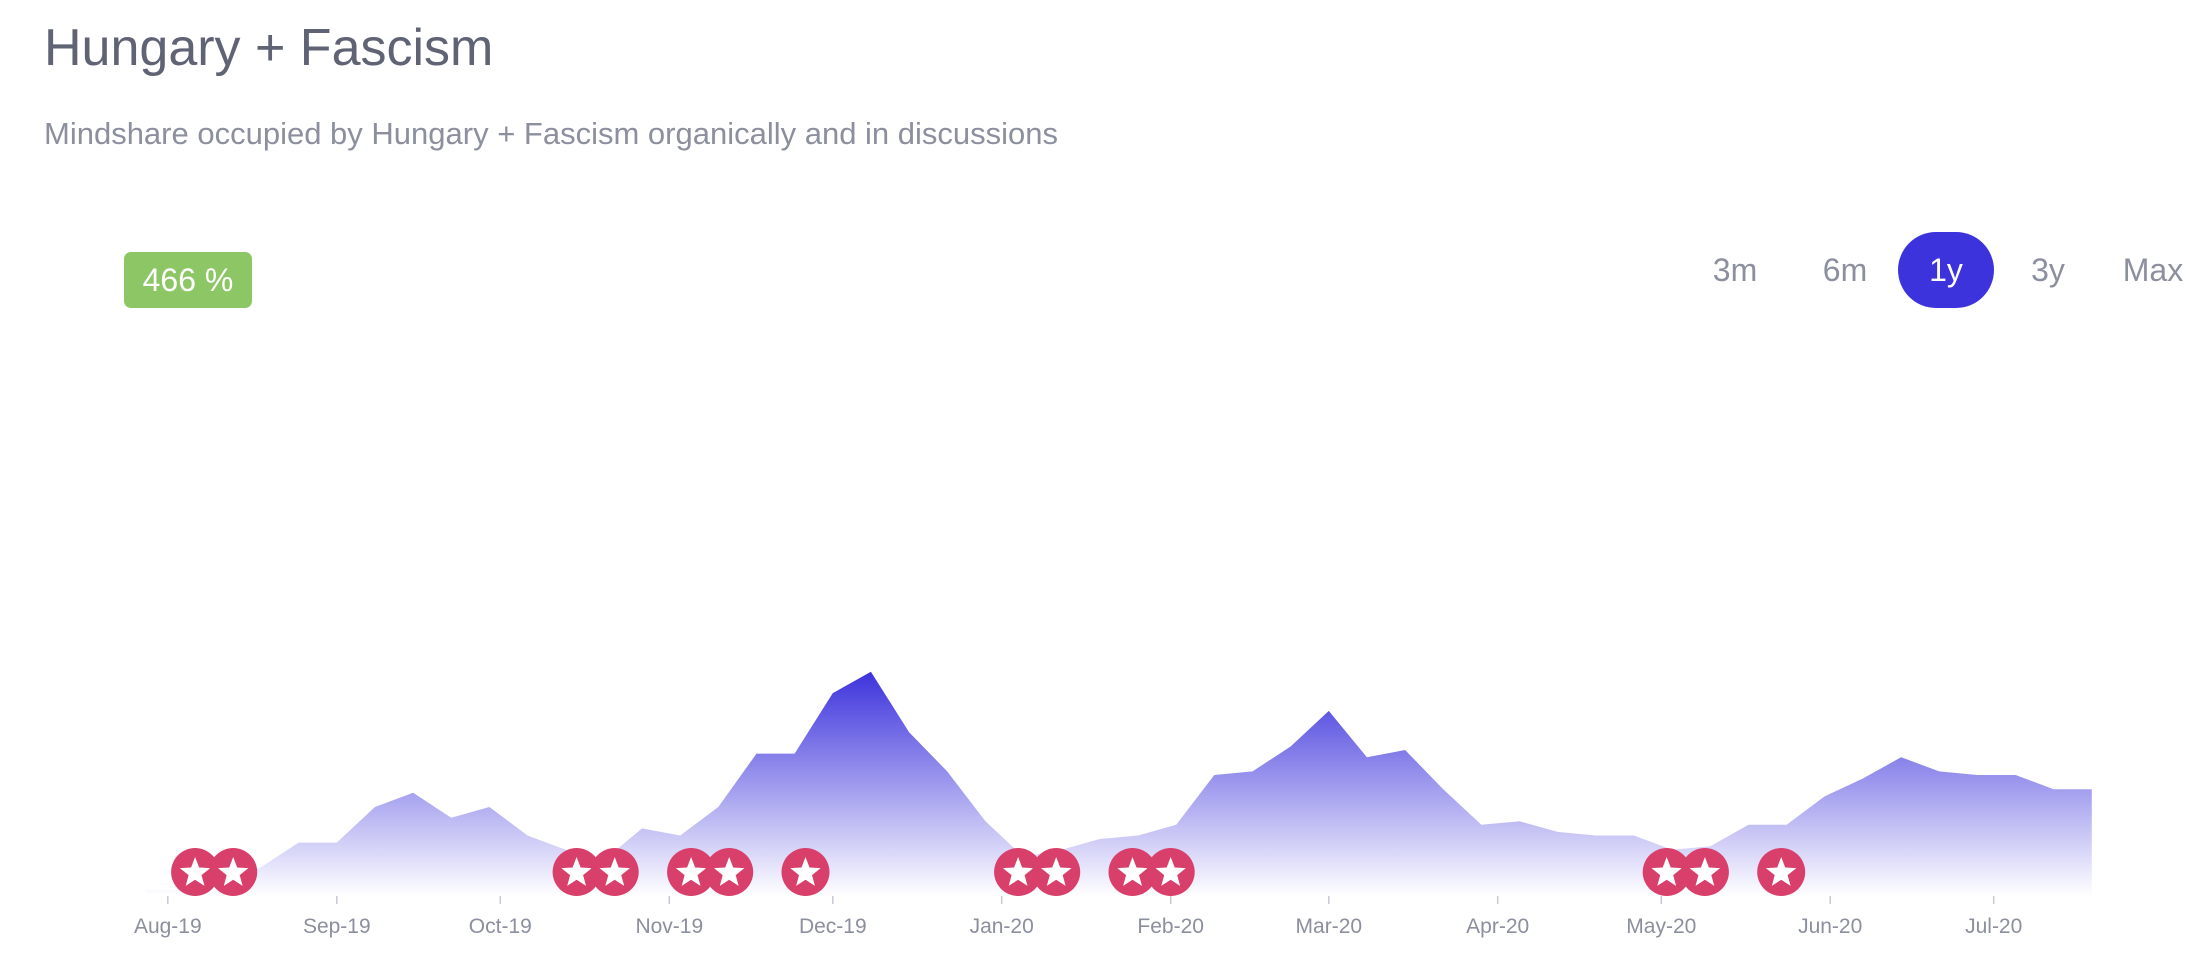 The image size is (2210, 968). I want to click on page-title: Hungary + Fascism, so click(269, 48).